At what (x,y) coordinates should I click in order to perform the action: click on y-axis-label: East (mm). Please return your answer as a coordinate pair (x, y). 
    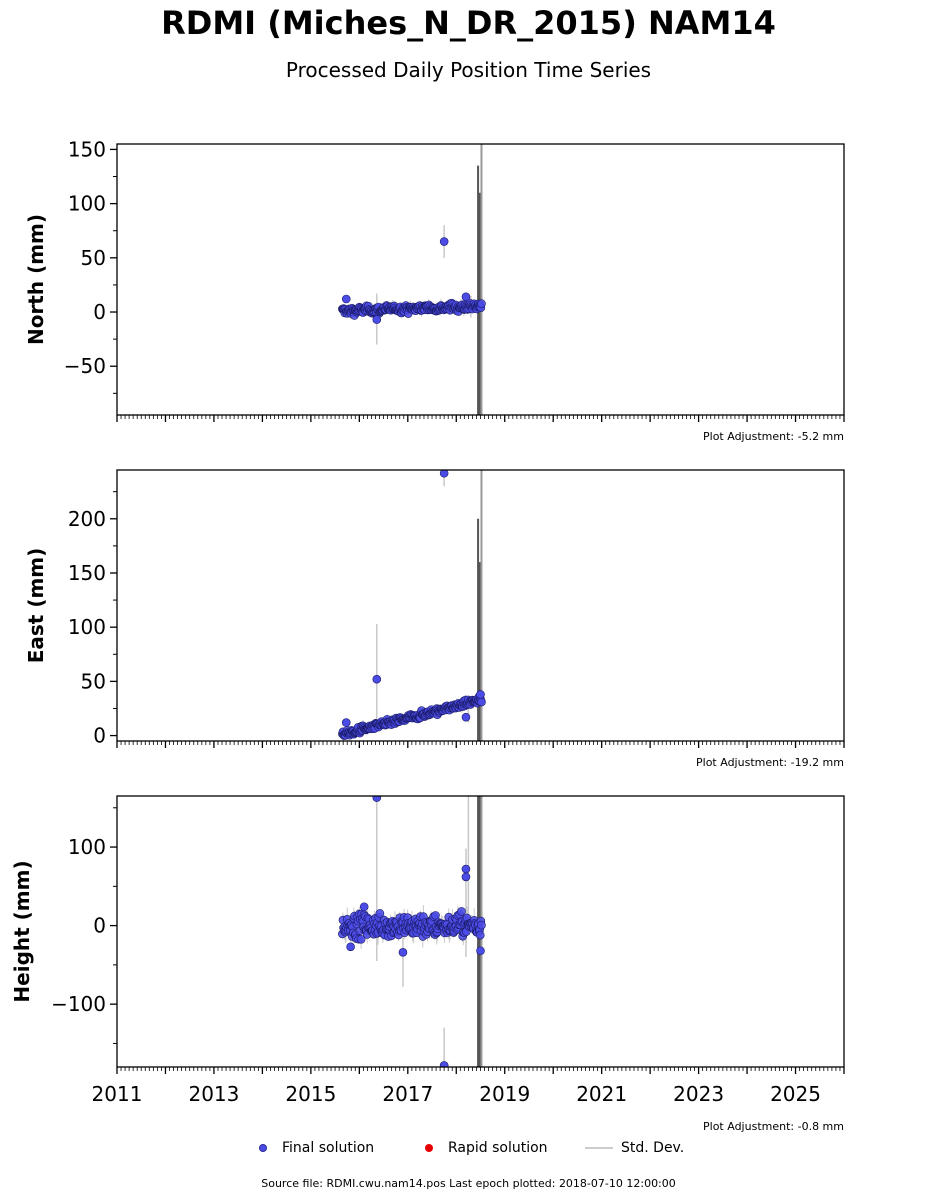
    Looking at the image, I should click on (36, 606).